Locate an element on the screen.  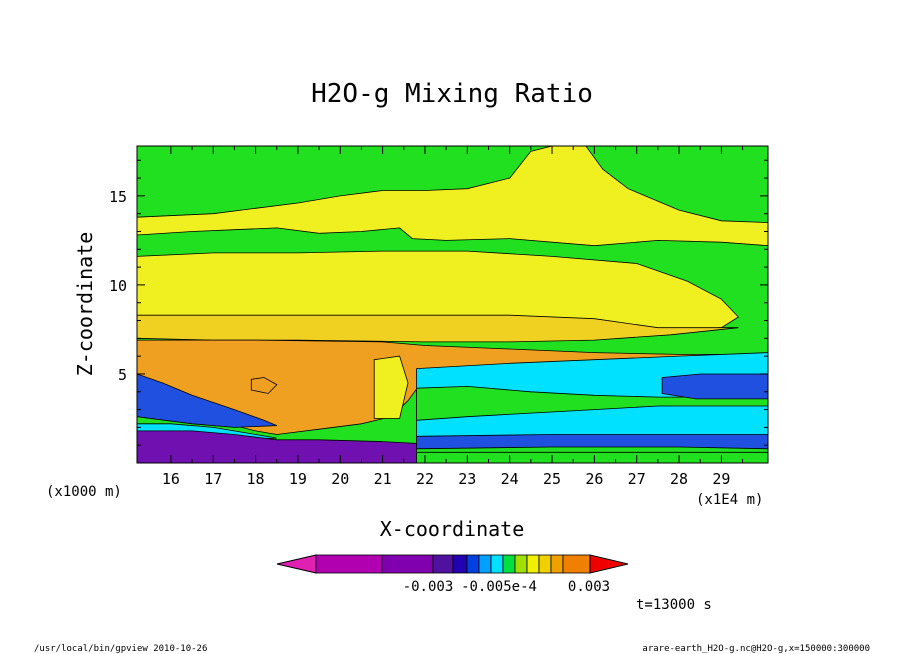
x-tick-label-22: 22 is located at coordinates (425, 479).